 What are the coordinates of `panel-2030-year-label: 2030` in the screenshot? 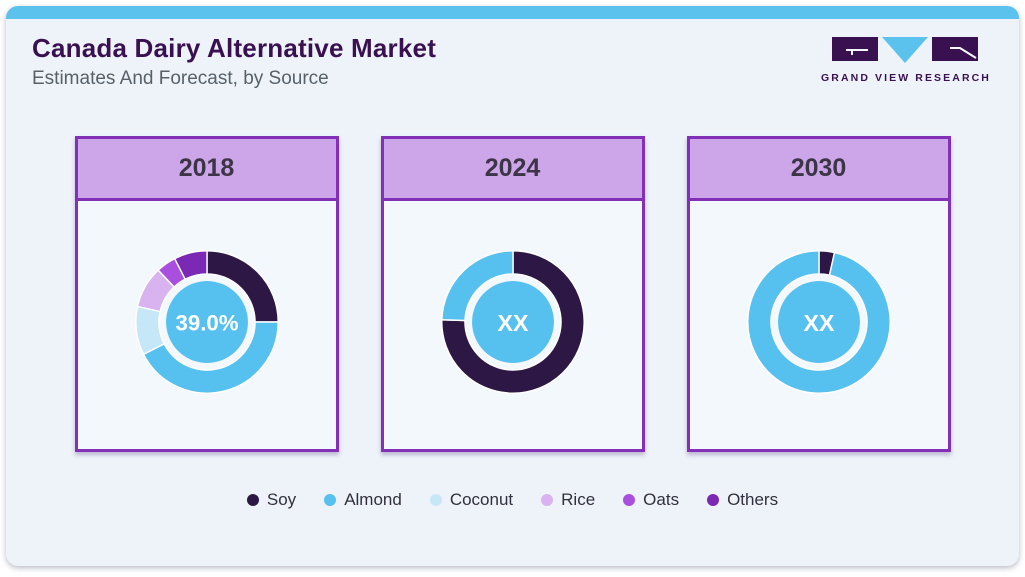 It's located at (818, 170).